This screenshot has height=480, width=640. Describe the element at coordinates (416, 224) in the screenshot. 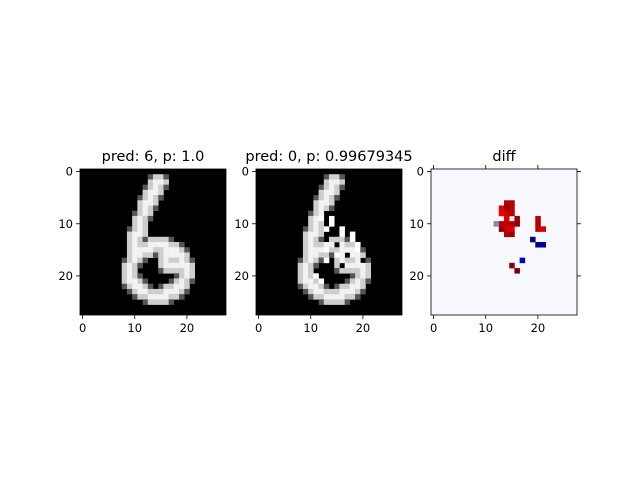

I see `y-tick-label: 10` at that location.